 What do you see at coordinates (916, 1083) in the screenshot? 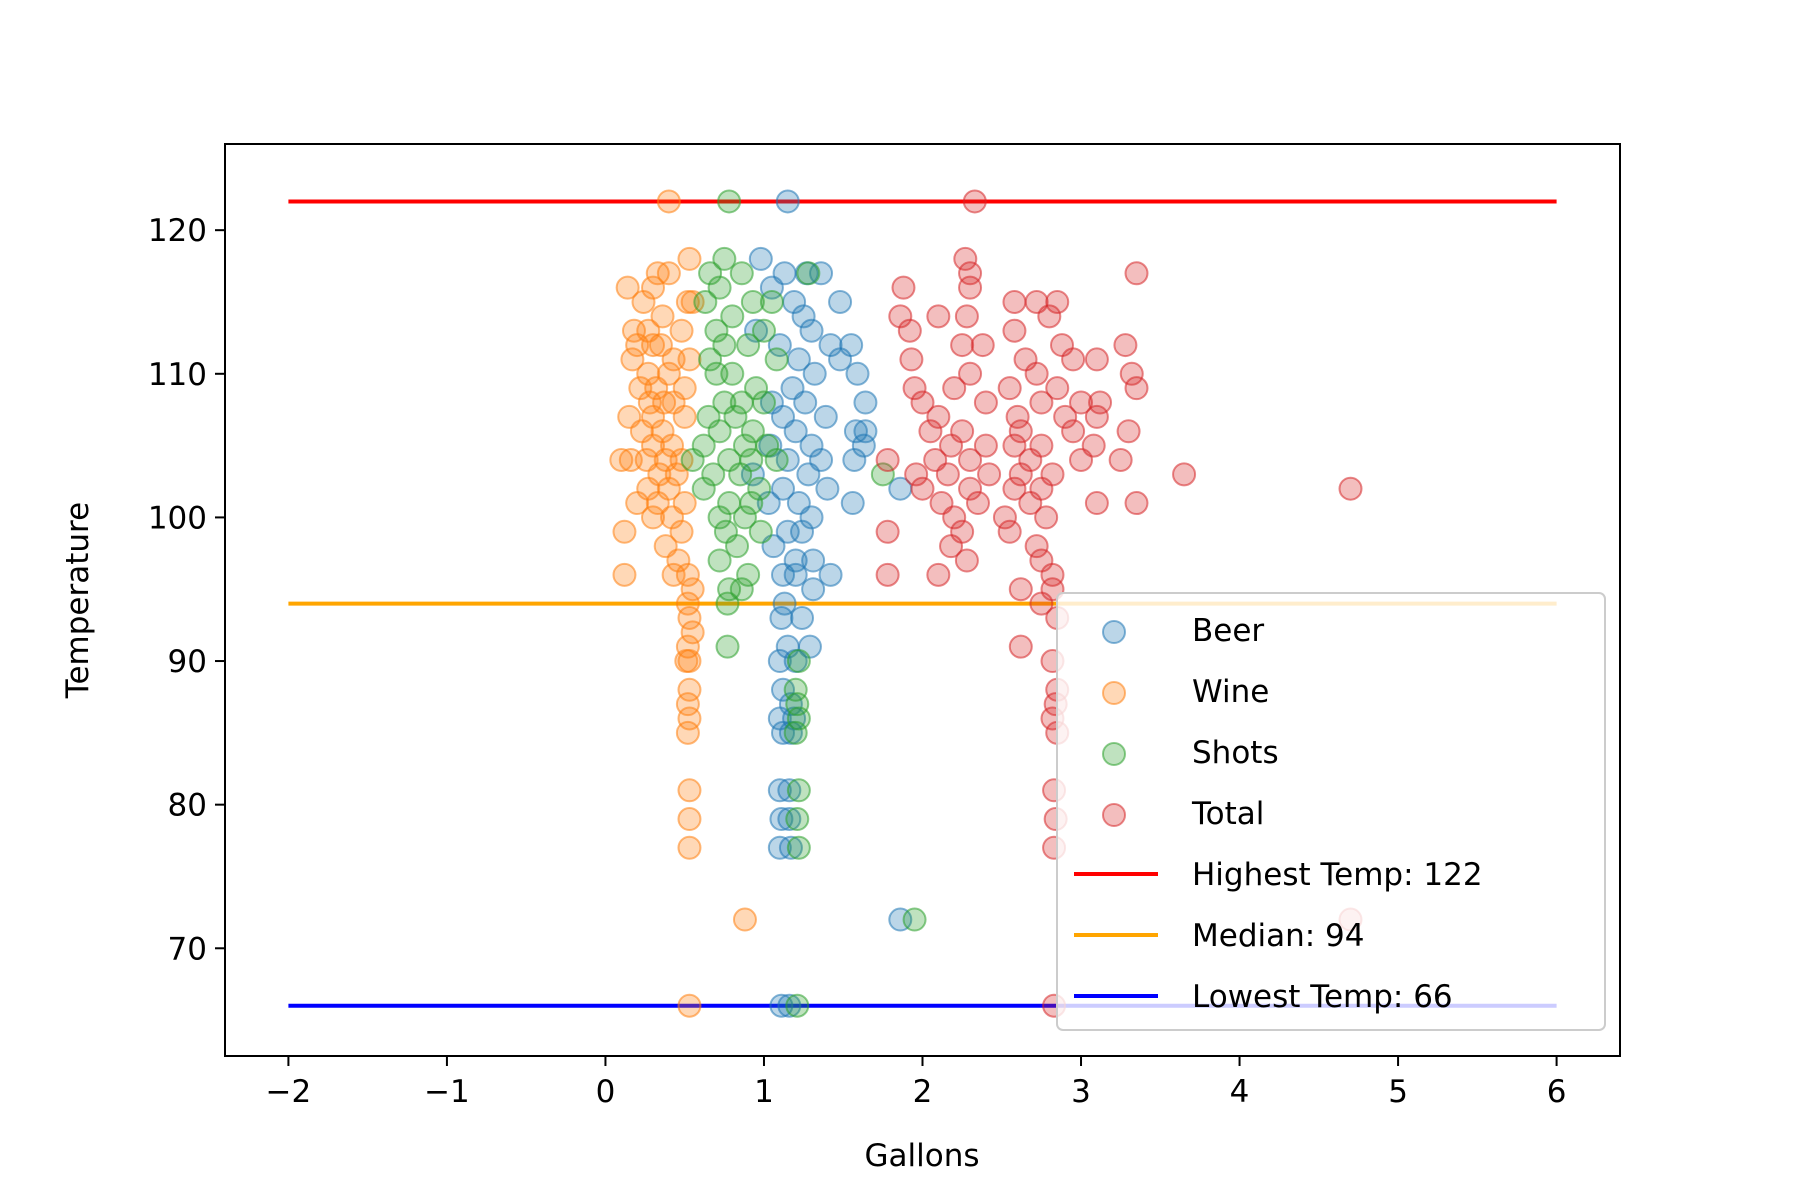
I see `x-axis-ticks: −2 −1 0 1 2 3 4 5 6` at bounding box center [916, 1083].